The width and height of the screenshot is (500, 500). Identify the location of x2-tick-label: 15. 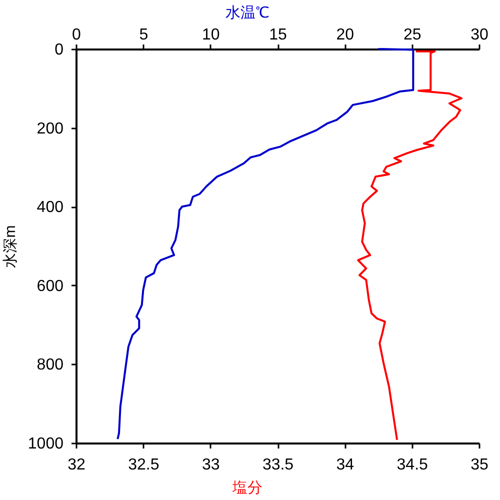
(278, 35).